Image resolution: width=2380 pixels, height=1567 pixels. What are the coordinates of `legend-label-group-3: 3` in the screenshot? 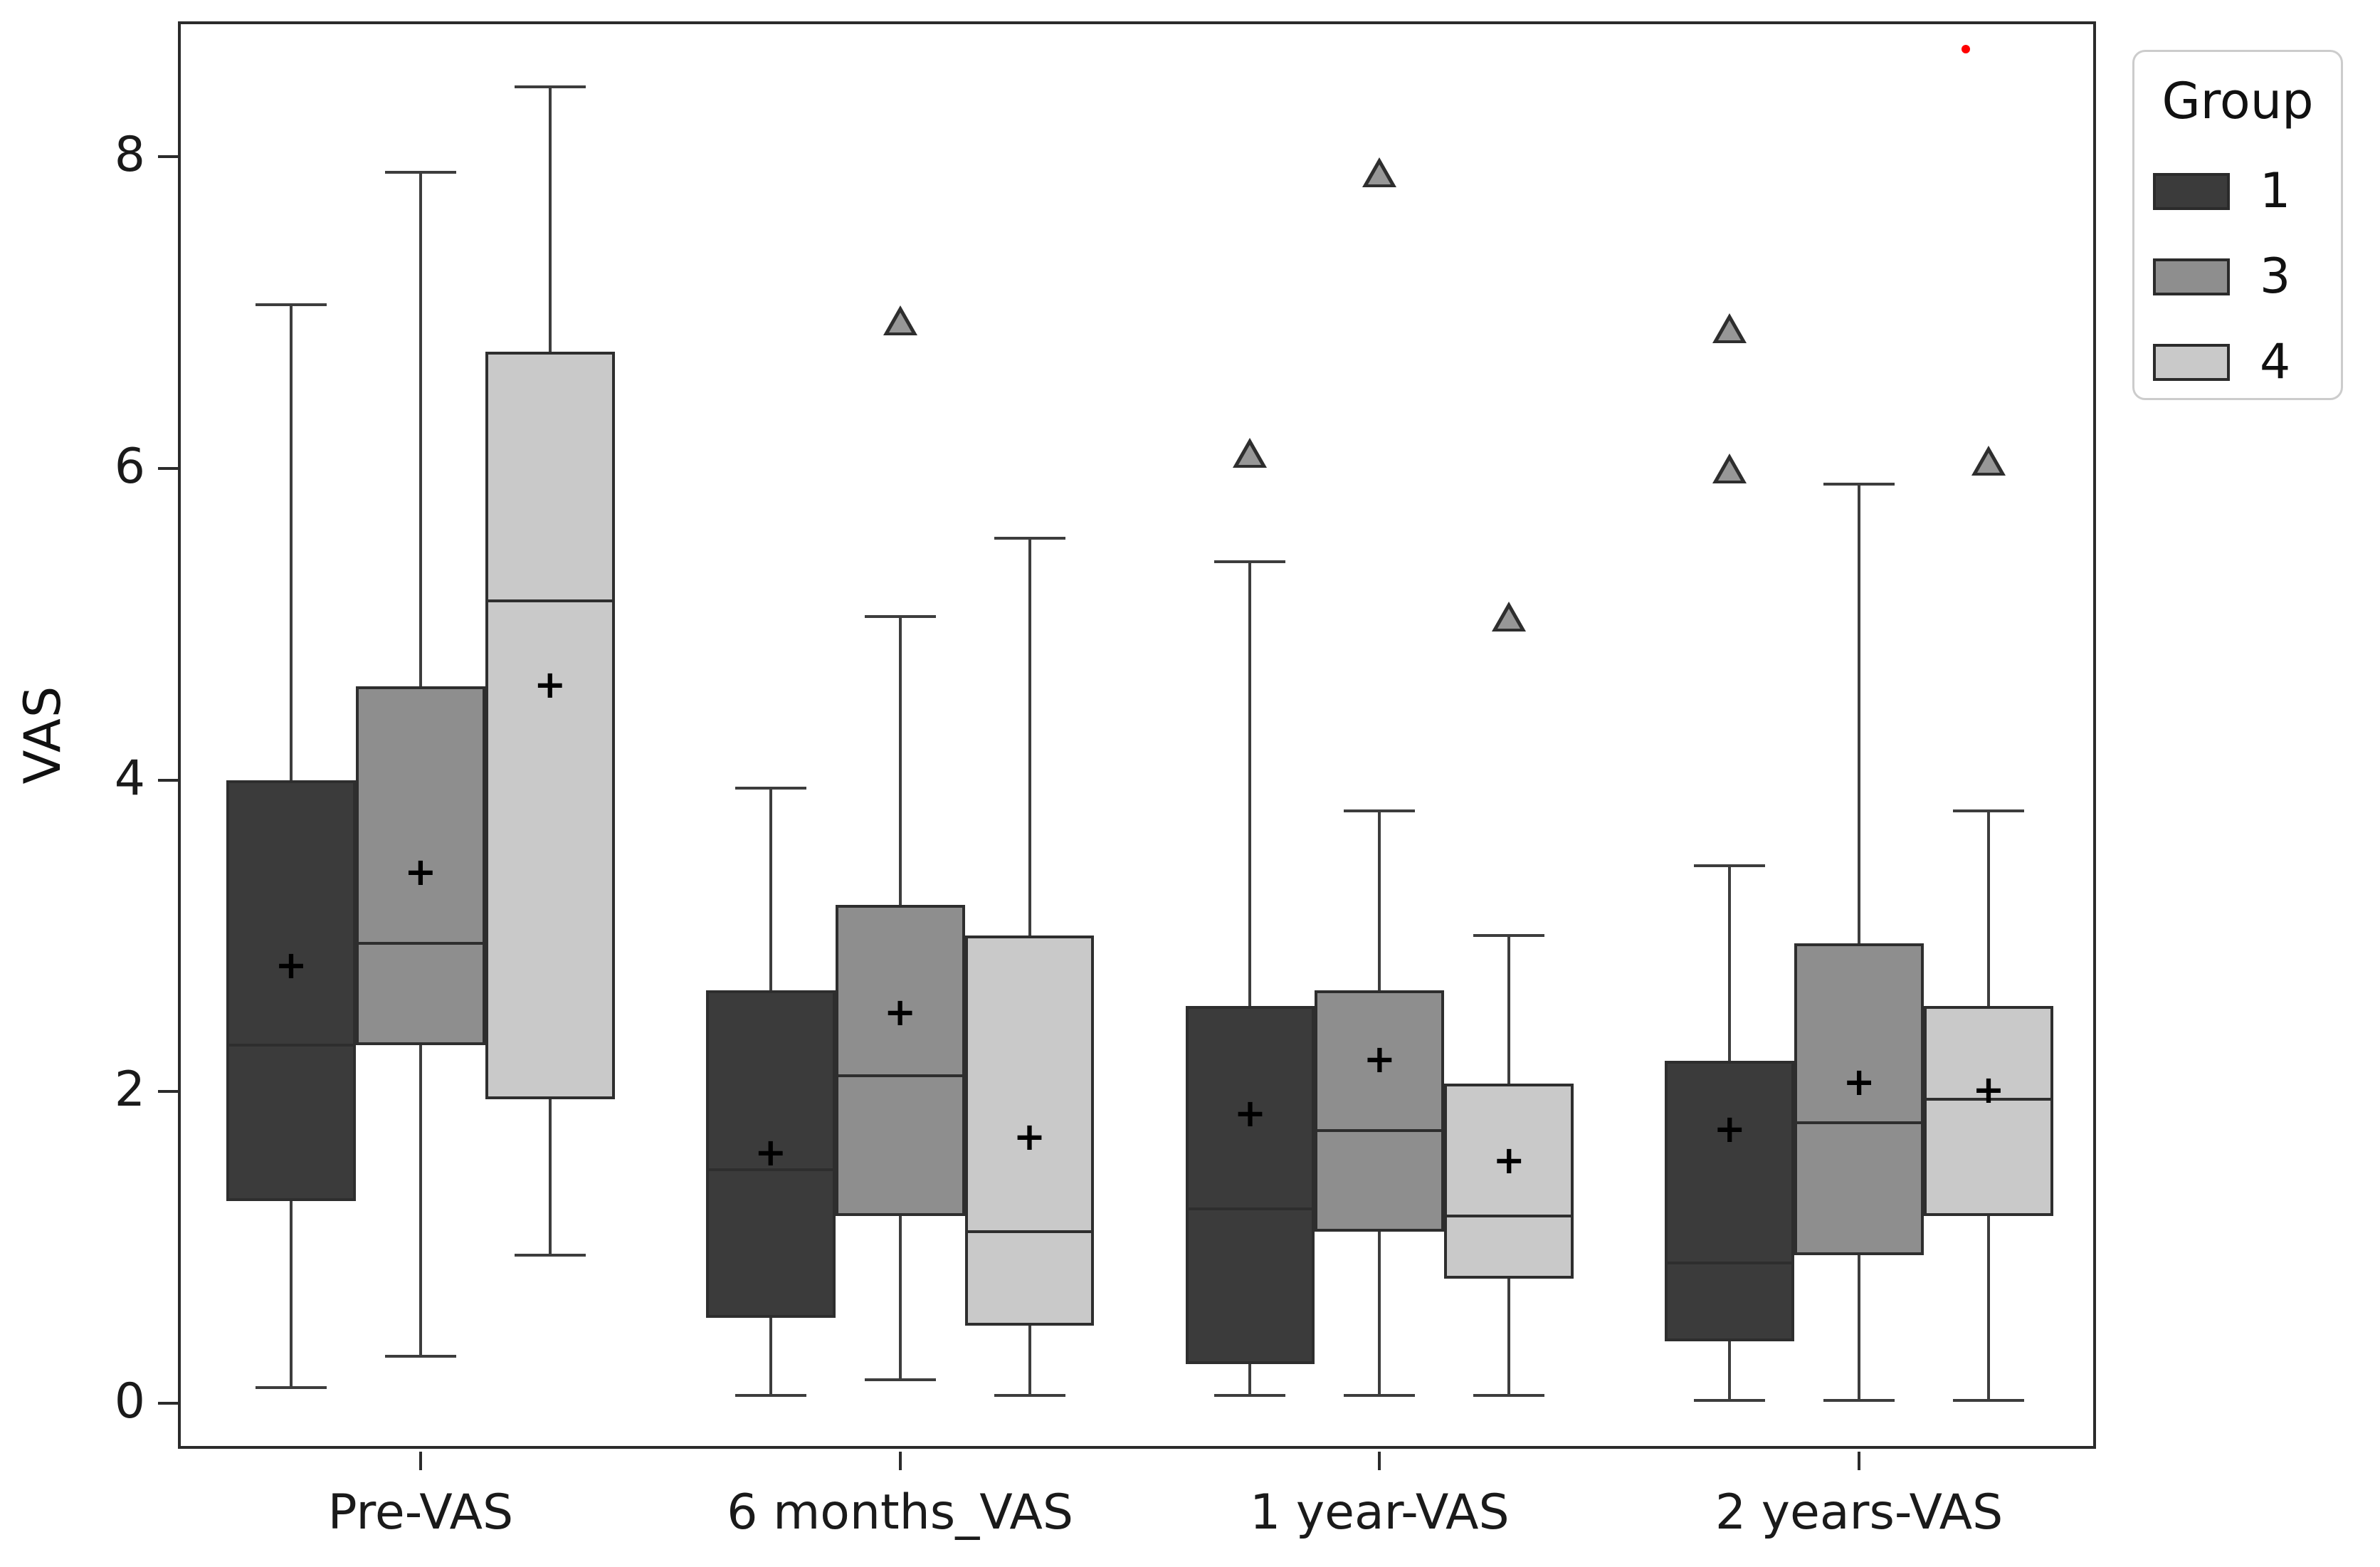 It's located at (2275, 276).